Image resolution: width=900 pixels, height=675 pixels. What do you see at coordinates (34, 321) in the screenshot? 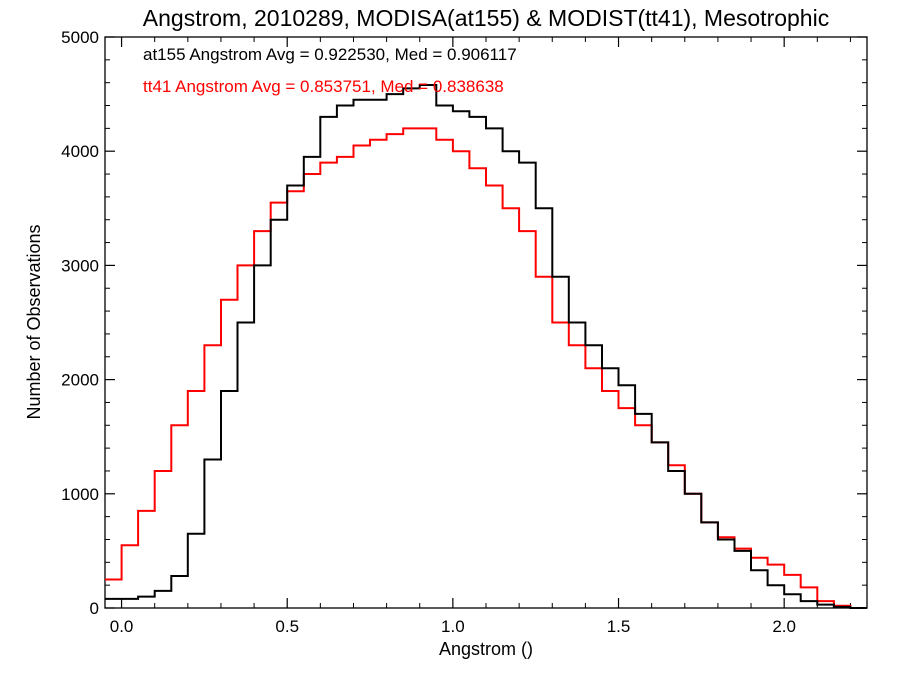
I see `y-axis-label: Number of Observations` at bounding box center [34, 321].